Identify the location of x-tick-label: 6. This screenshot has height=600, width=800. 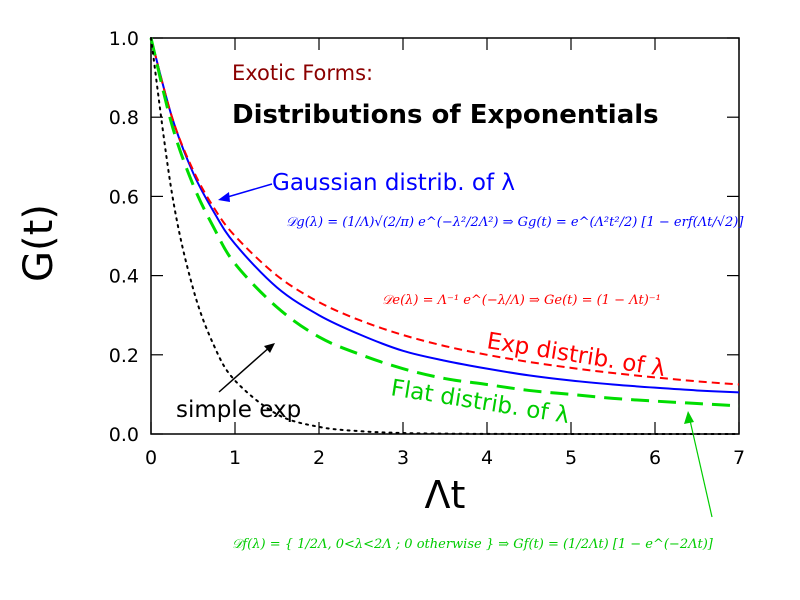
(655, 458).